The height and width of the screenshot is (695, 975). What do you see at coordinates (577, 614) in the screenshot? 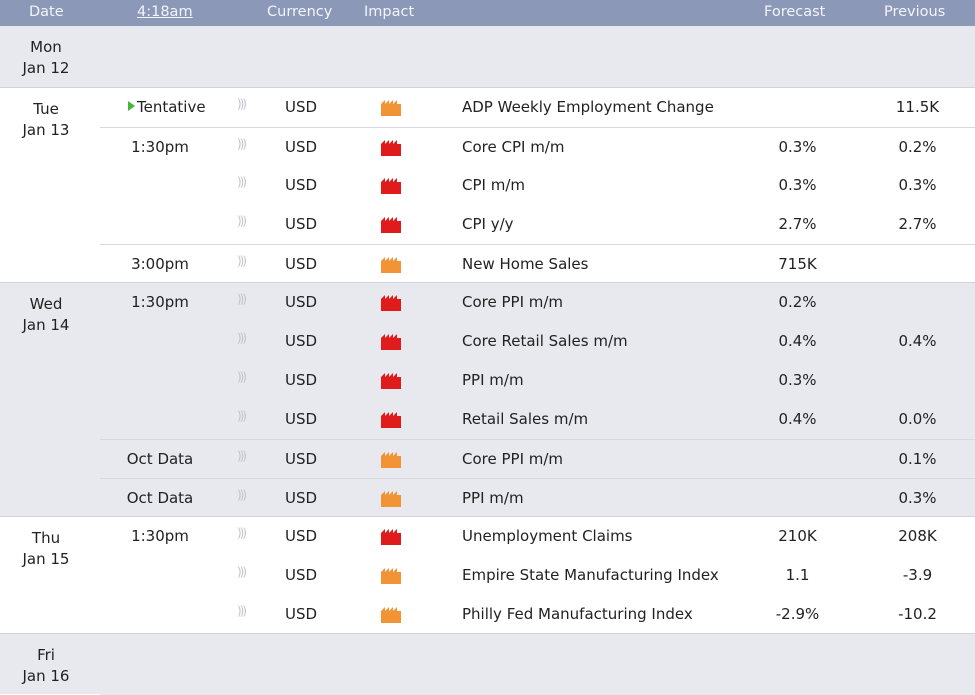
I see `event-title: Philly Fed Manufacturing Index` at bounding box center [577, 614].